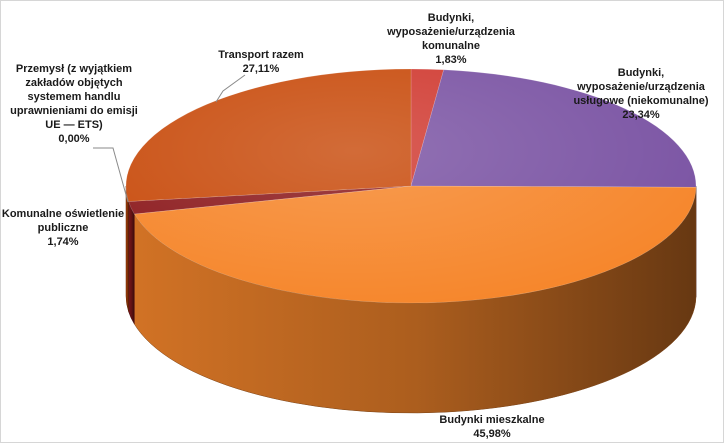  I want to click on slice-name-line: uprawnieniami do emisji, so click(74, 111).